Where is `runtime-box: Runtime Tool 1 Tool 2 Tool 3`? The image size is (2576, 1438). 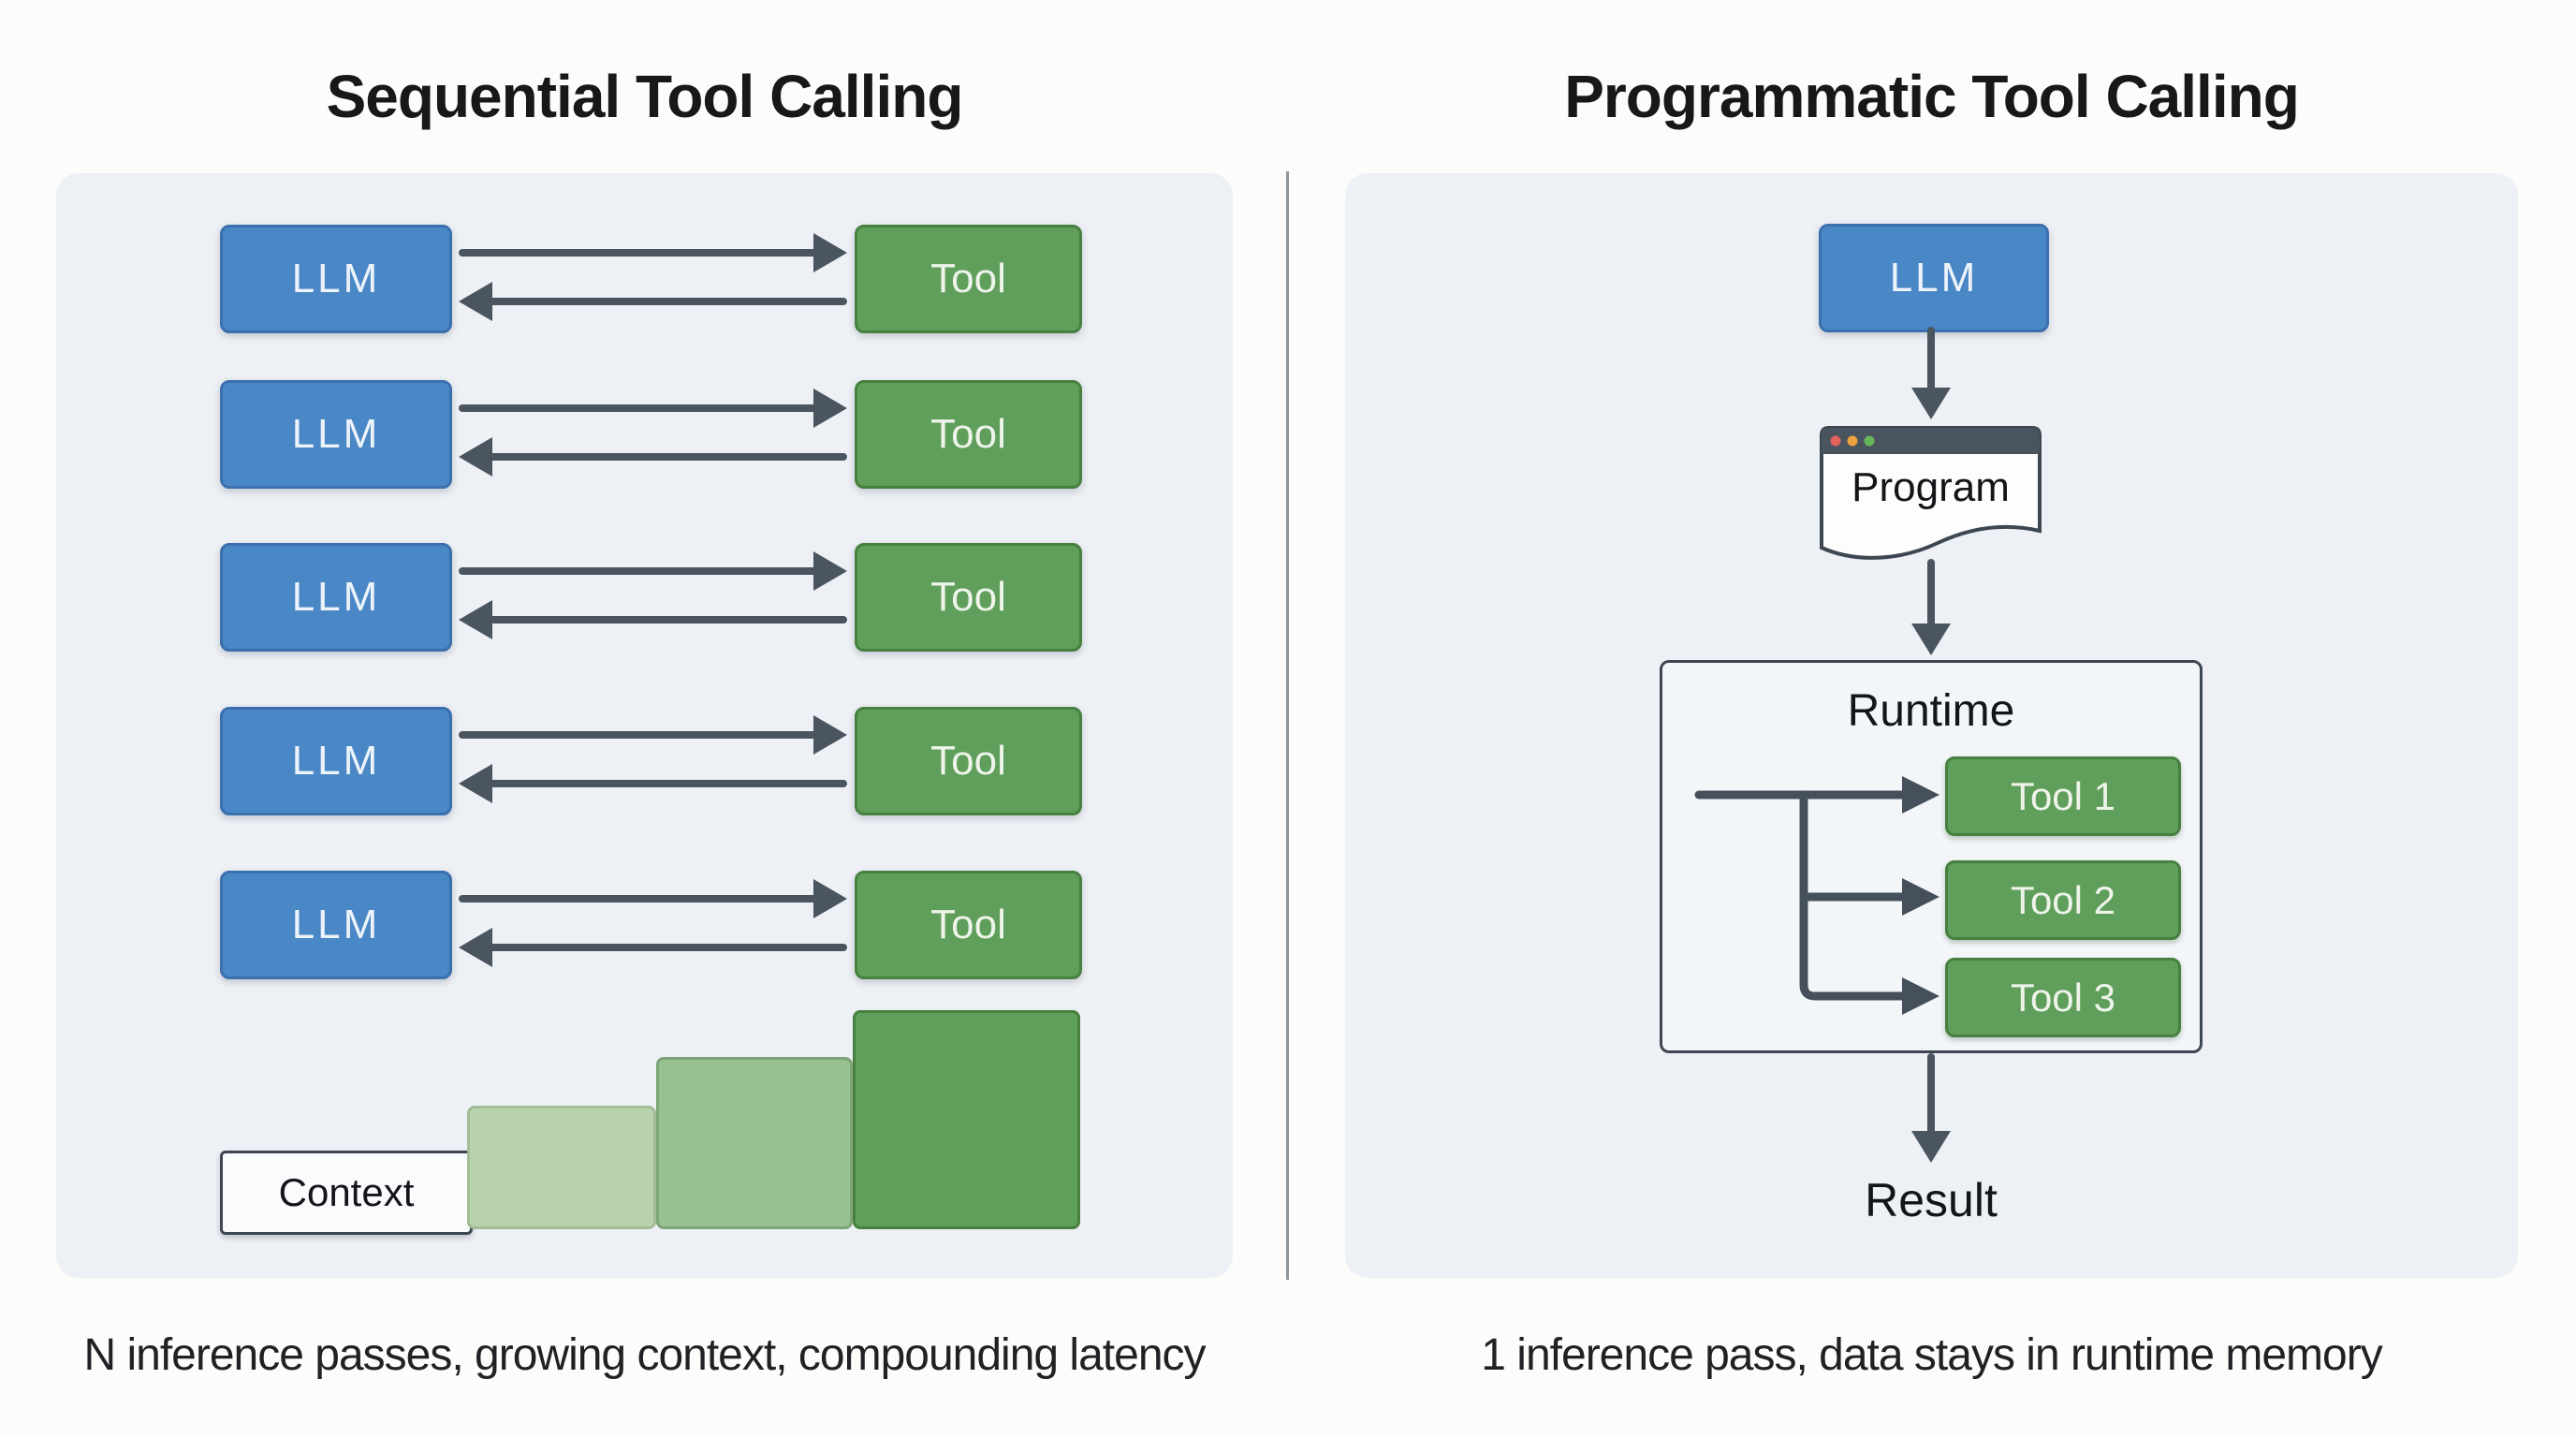 runtime-box: Runtime Tool 1 Tool 2 Tool 3 is located at coordinates (1931, 856).